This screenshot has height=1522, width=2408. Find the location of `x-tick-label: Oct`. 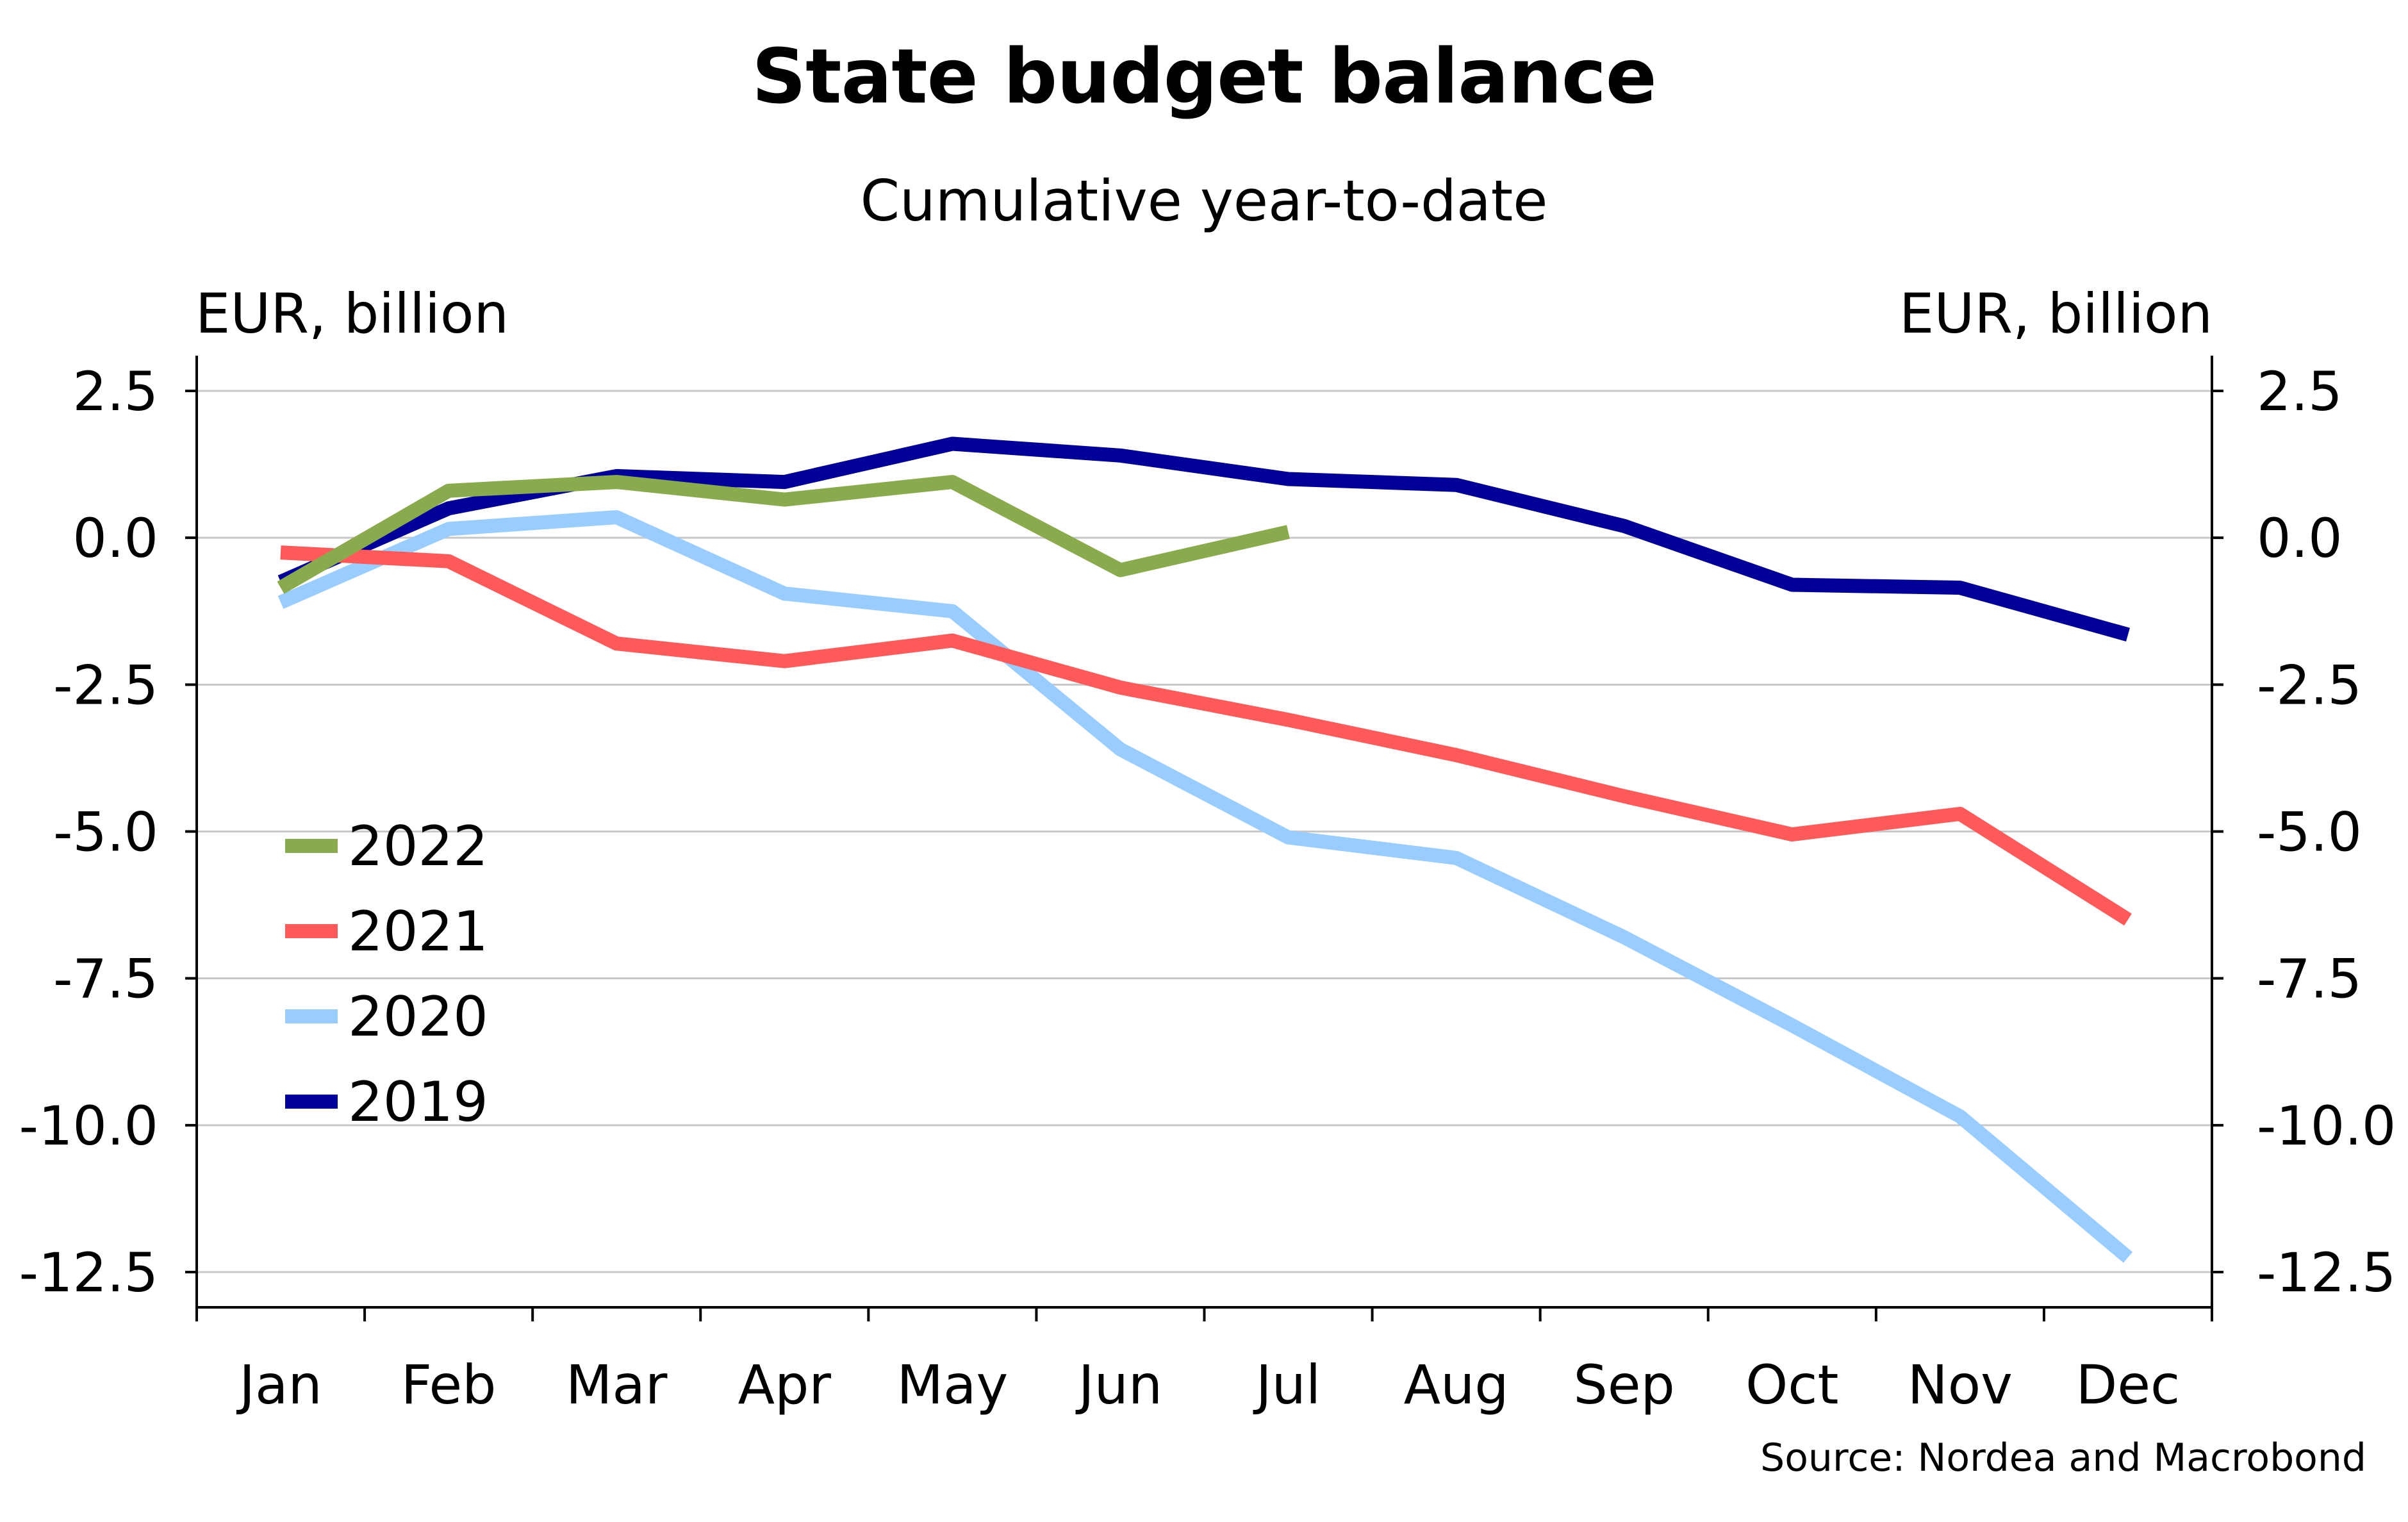

x-tick-label: Oct is located at coordinates (1791, 1384).